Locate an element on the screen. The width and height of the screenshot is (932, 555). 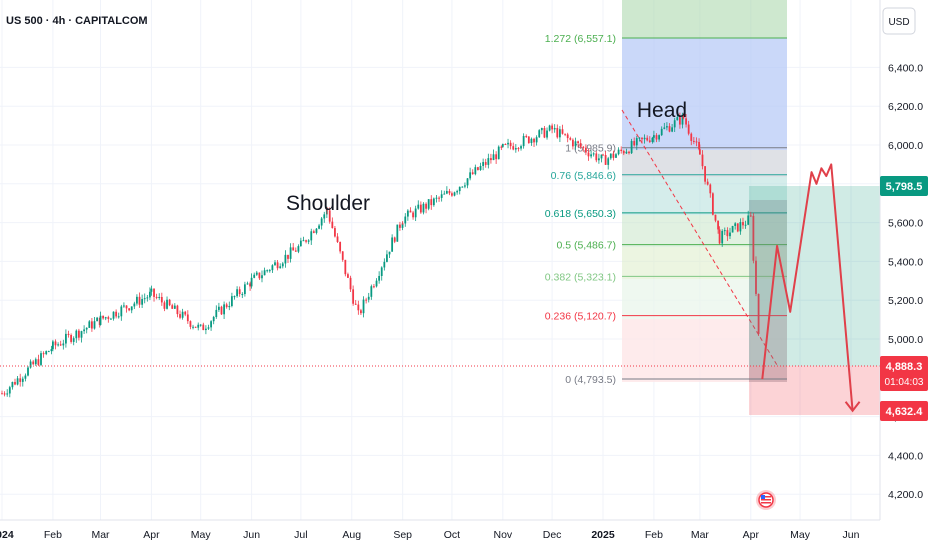
time-axis is located at coordinates (440, 535).